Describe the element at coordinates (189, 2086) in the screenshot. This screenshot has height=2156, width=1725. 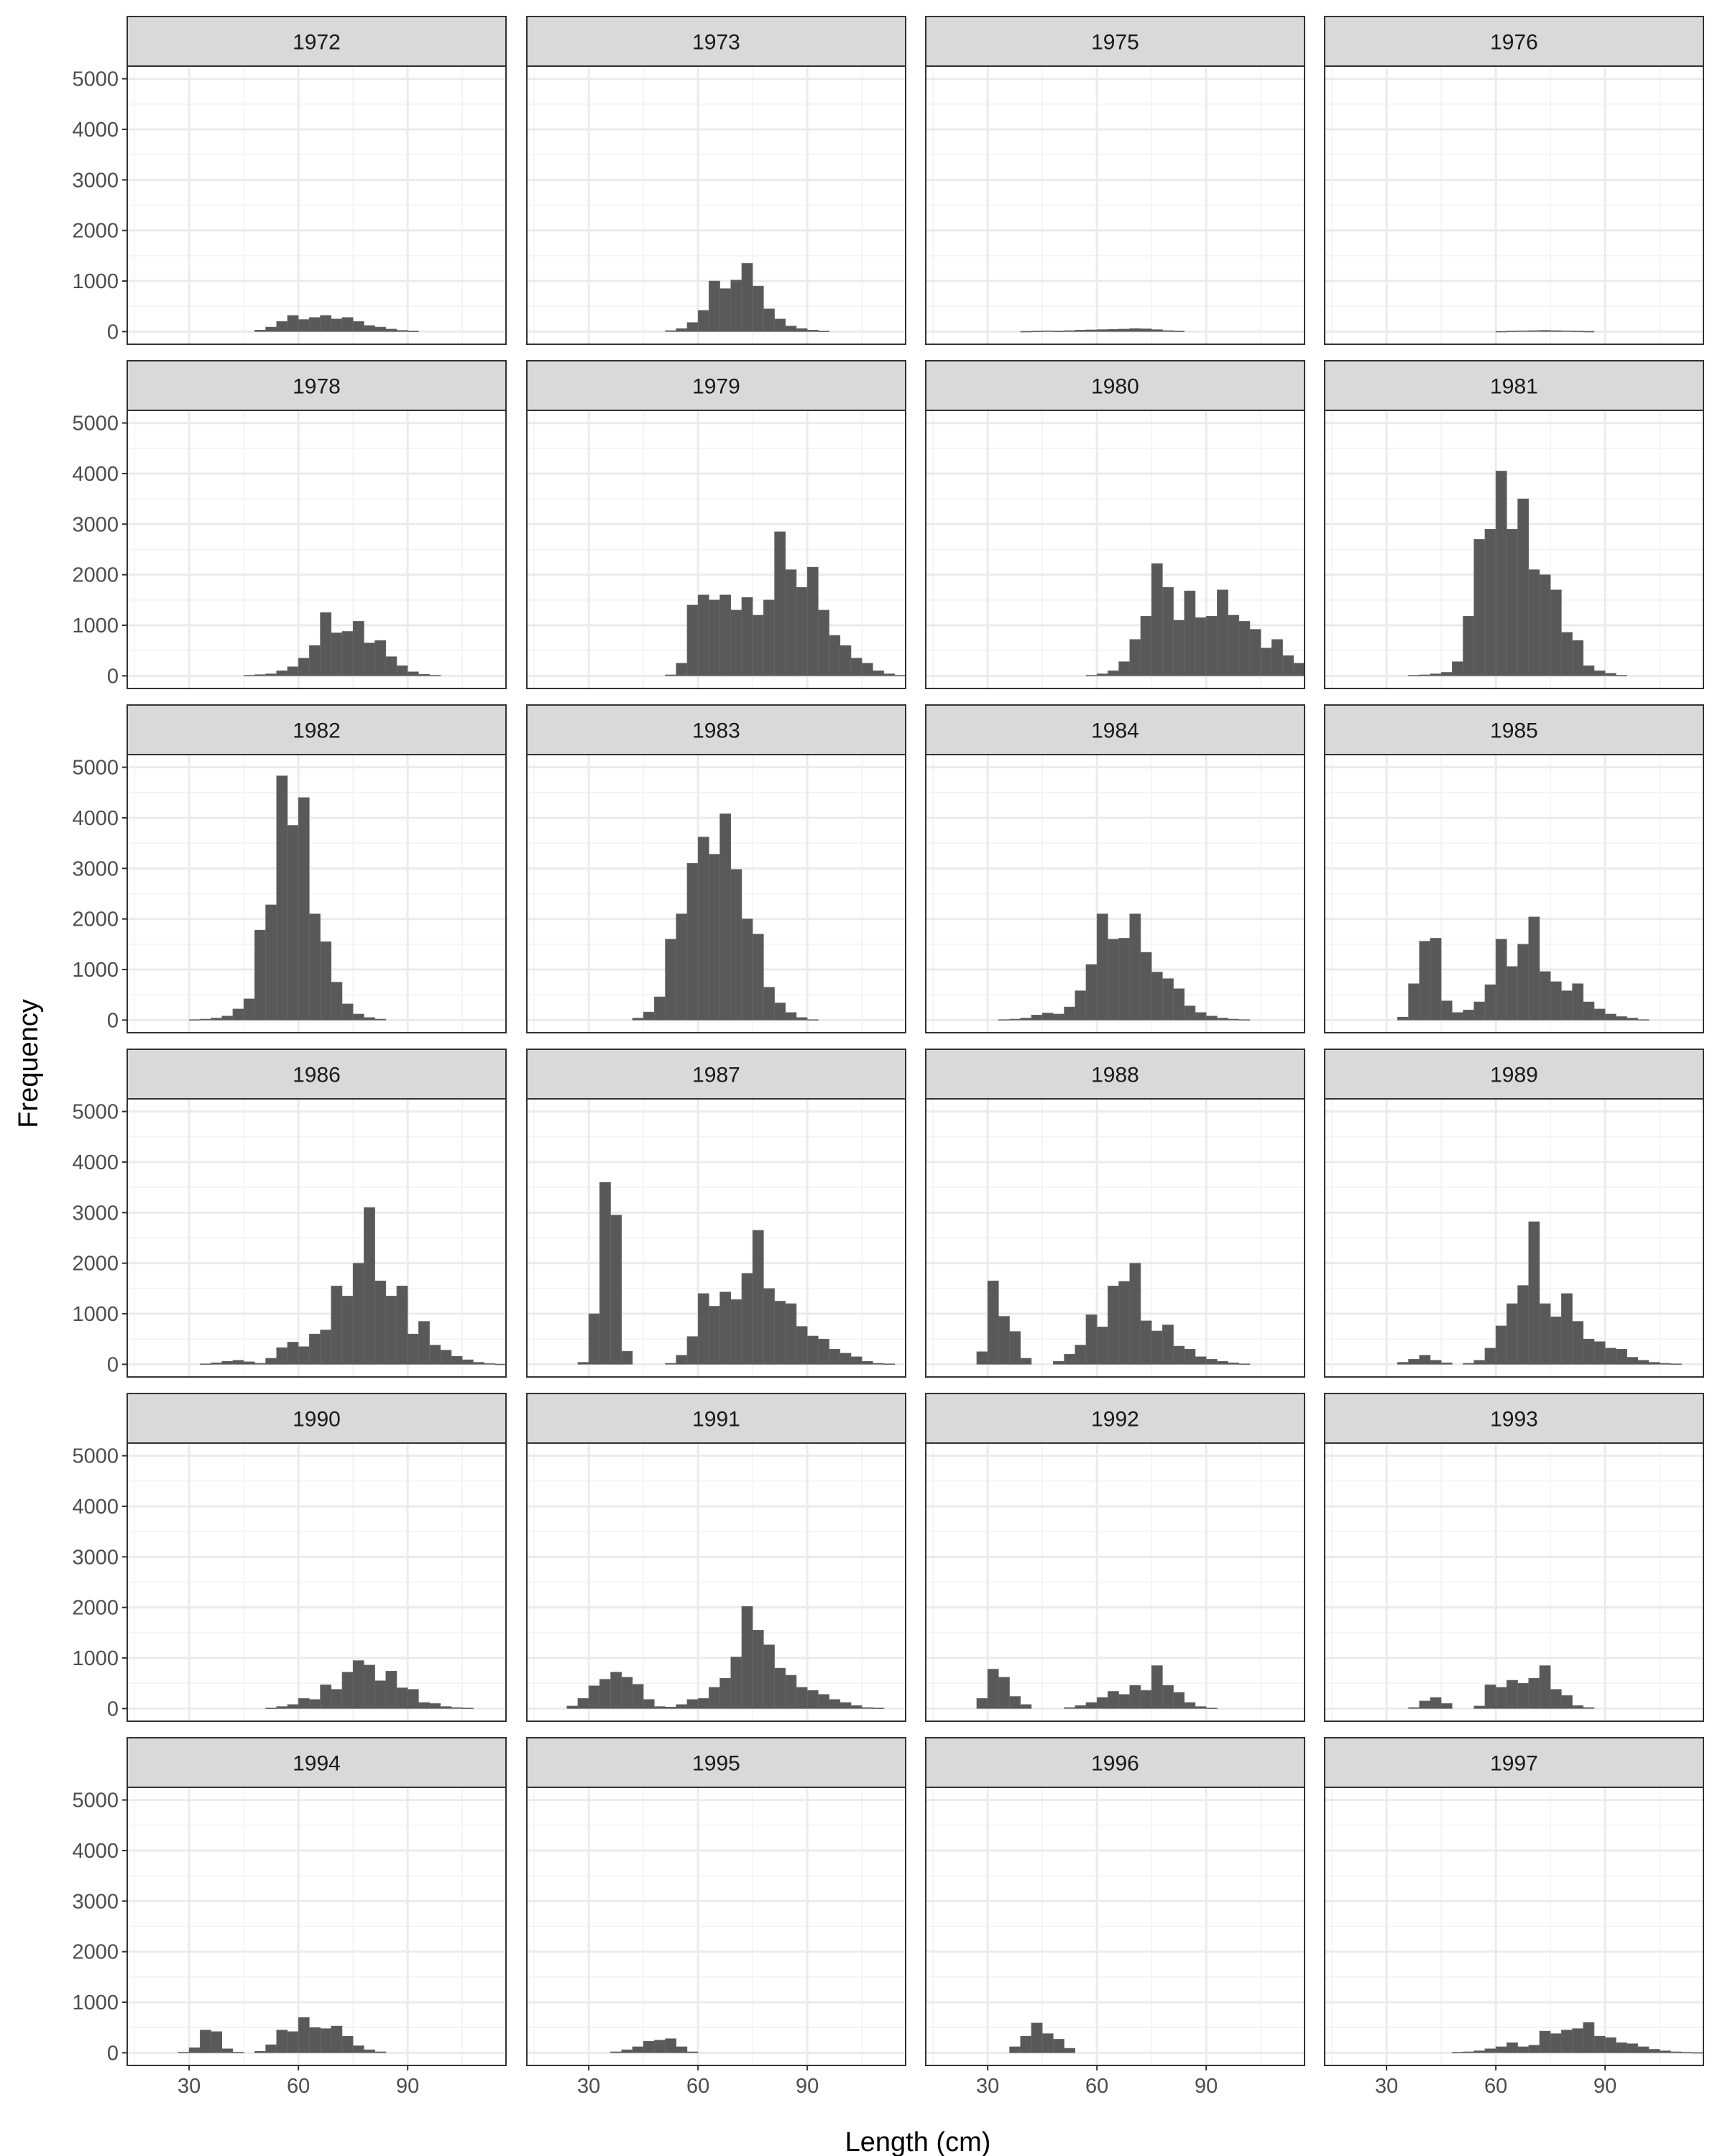
I see `x-tick-label: 30` at that location.